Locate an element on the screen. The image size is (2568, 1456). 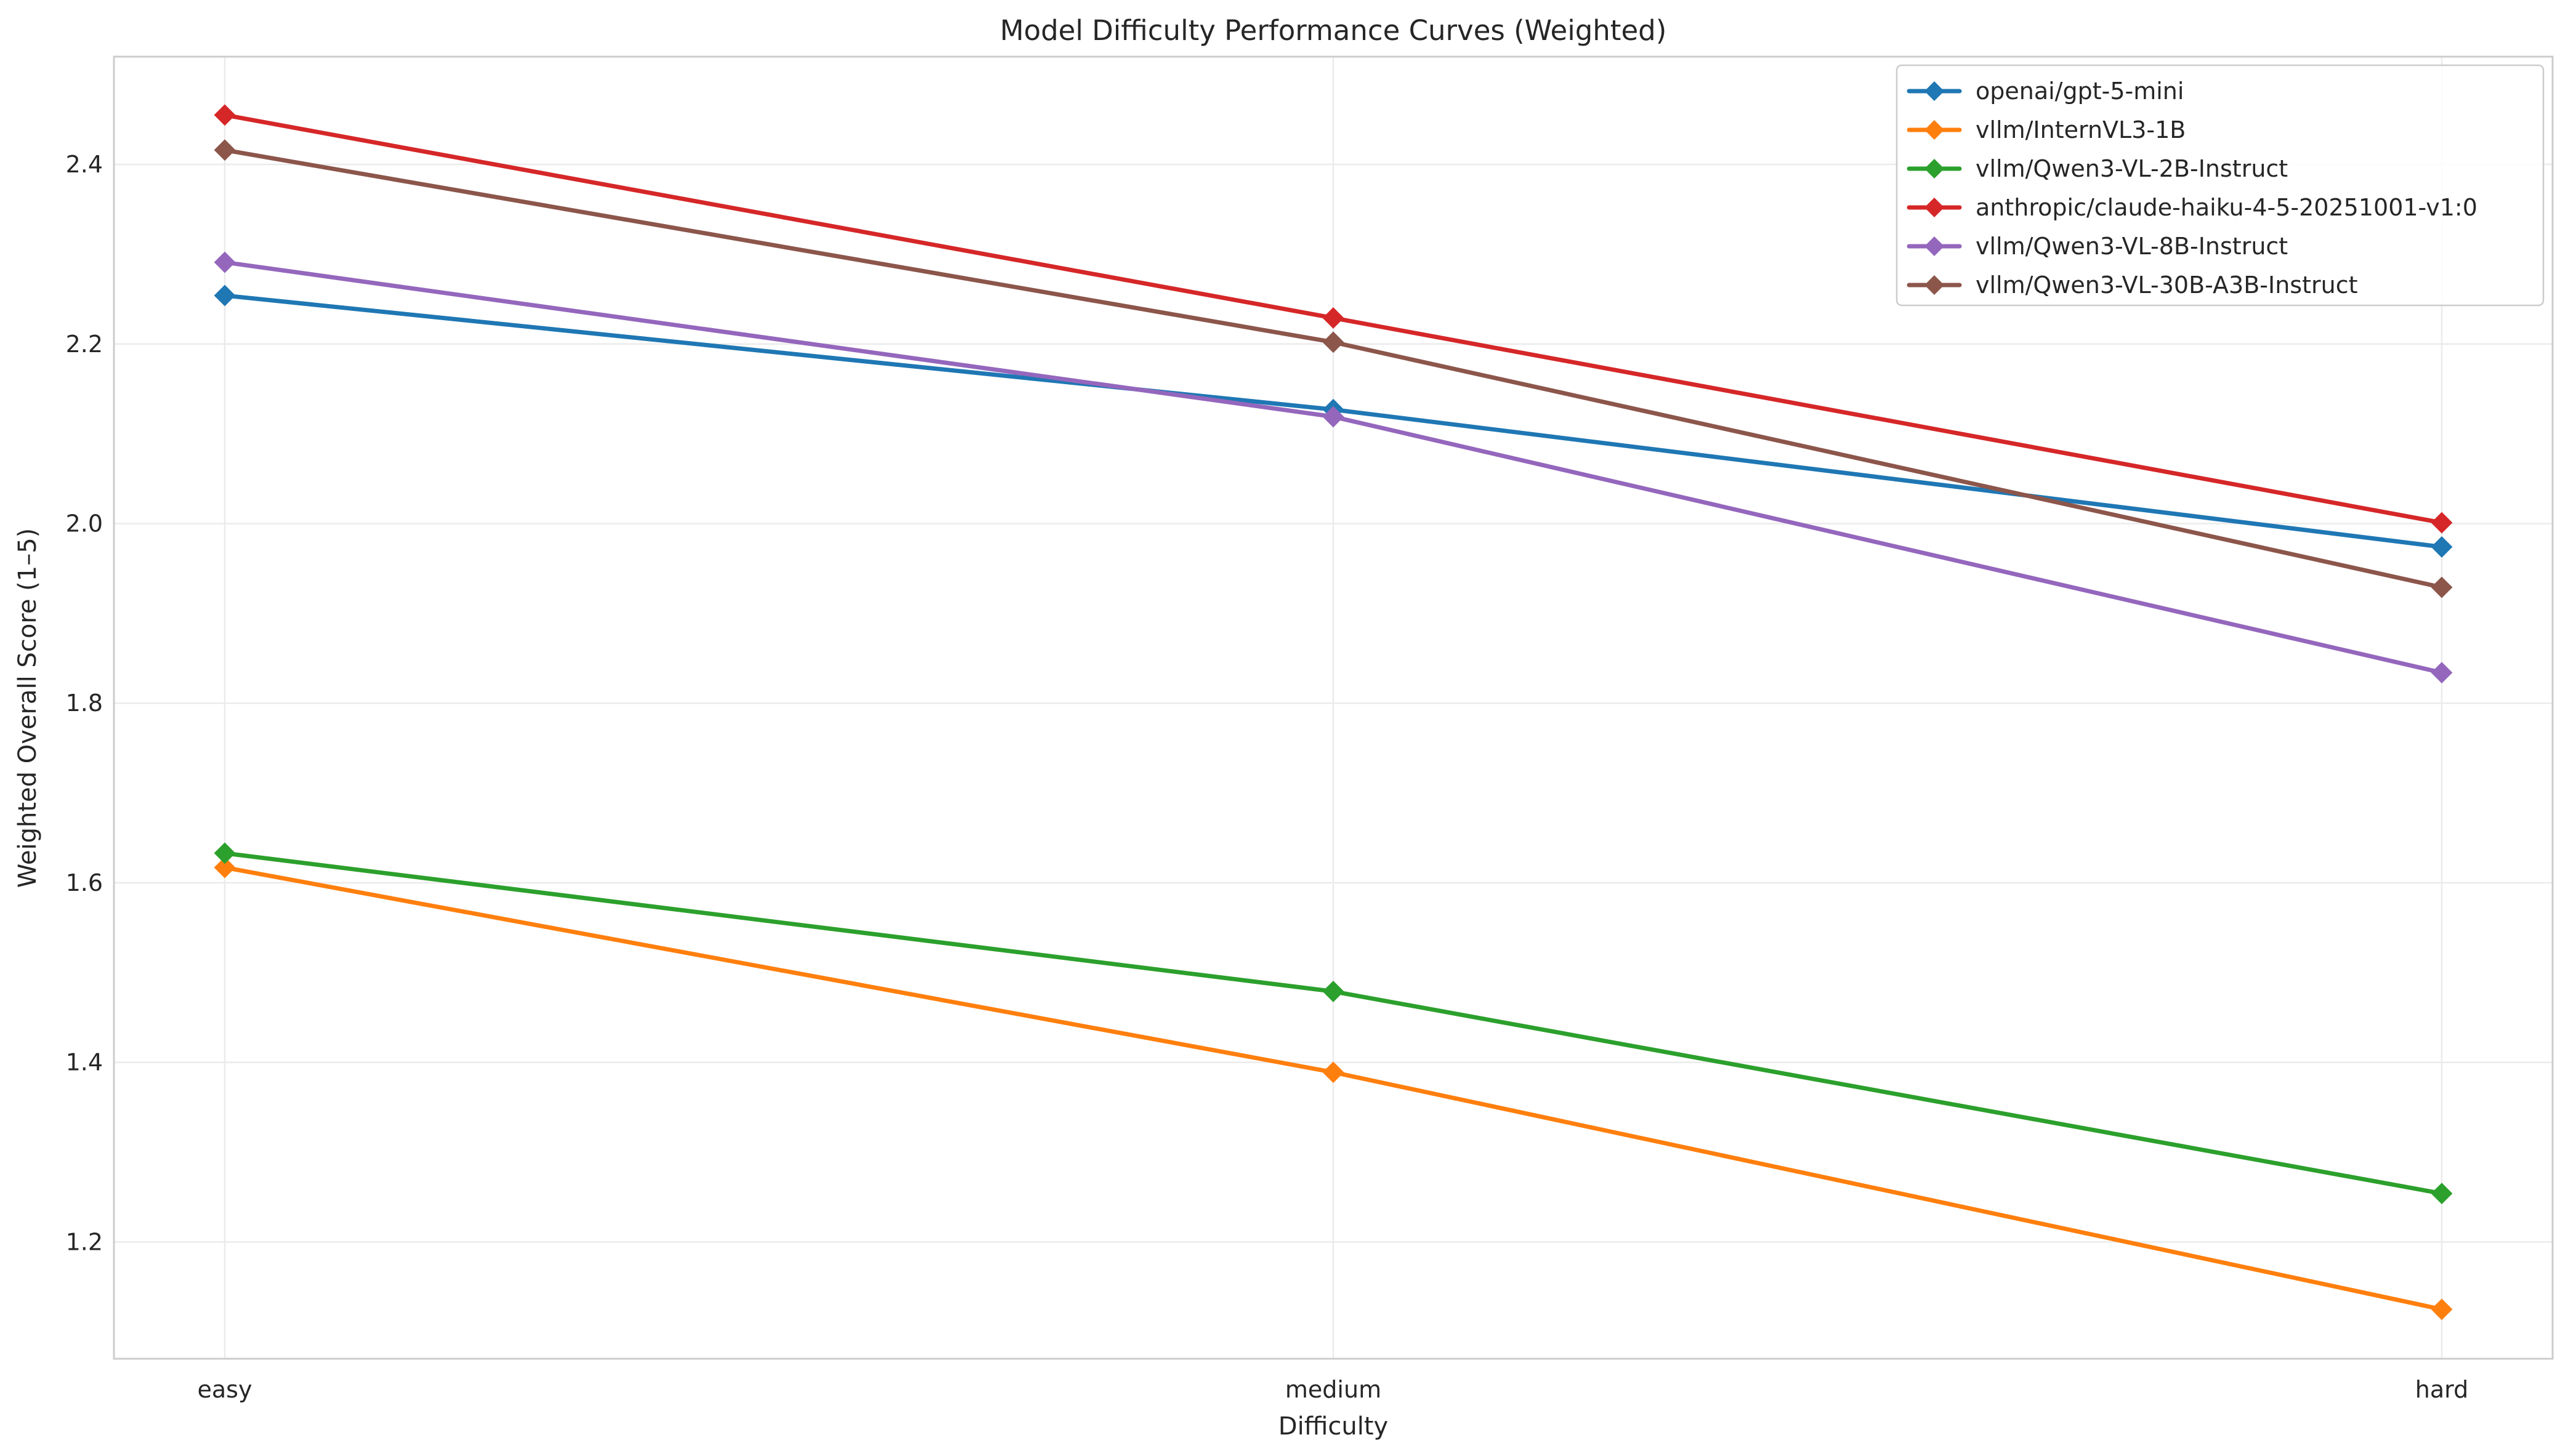
y-tick-label: 1.6 is located at coordinates (85, 882).